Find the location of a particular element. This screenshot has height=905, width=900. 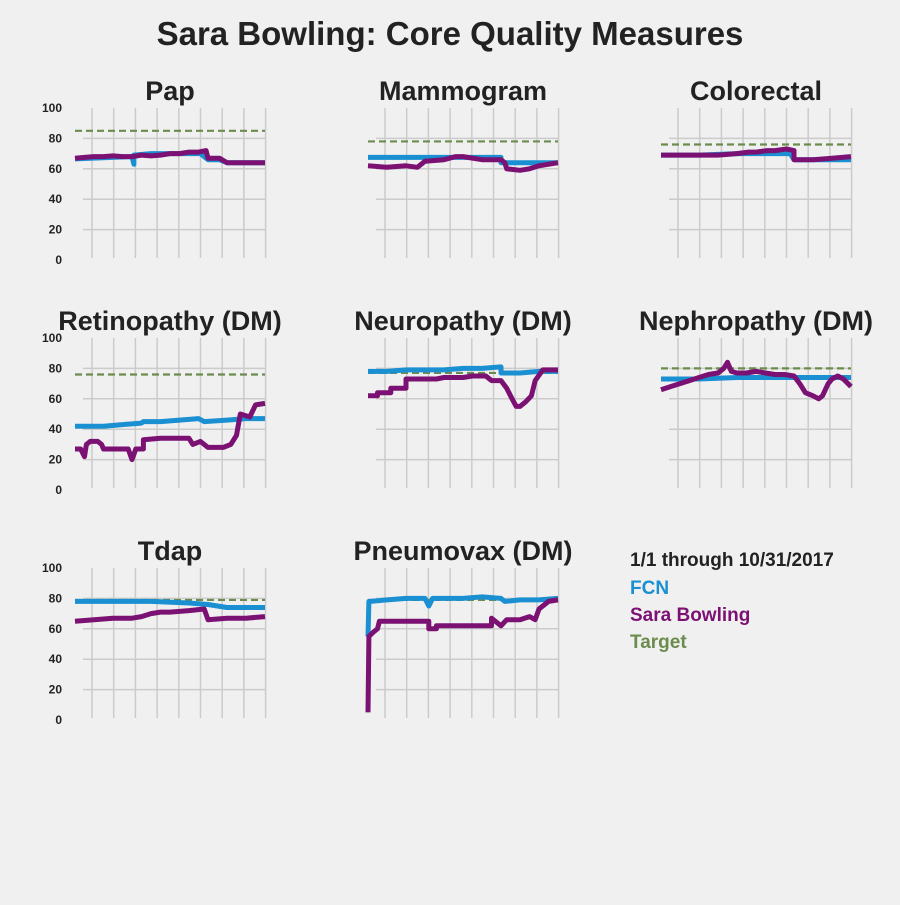

legend-entry-target: Target is located at coordinates (658, 642).